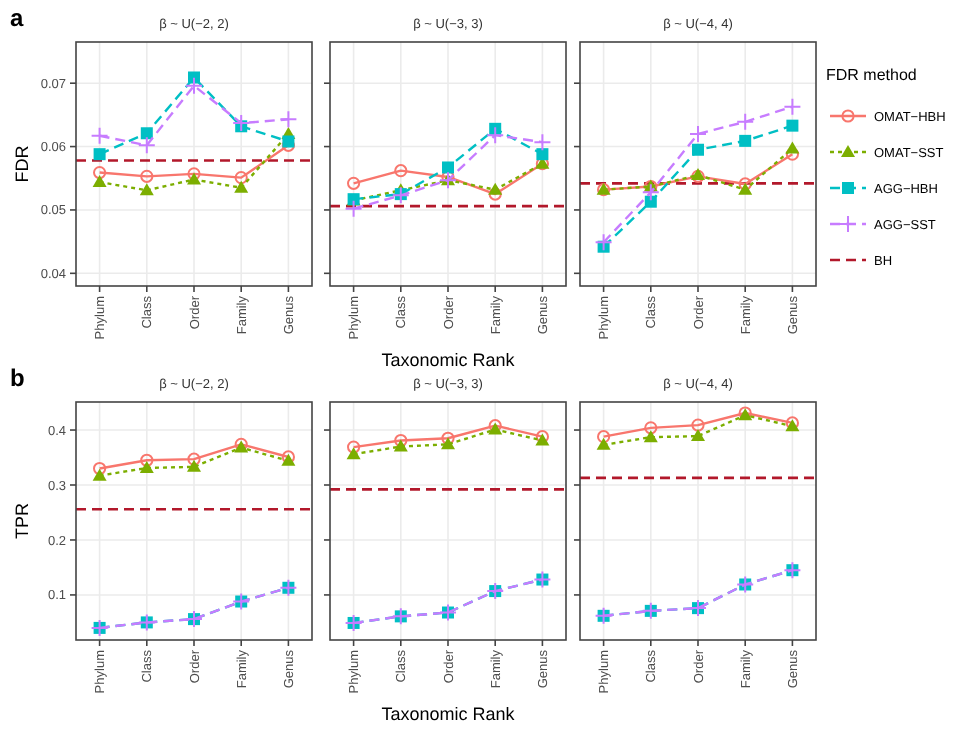 The height and width of the screenshot is (734, 966). Describe the element at coordinates (22, 520) in the screenshot. I see `y-axis-title: TPR` at that location.